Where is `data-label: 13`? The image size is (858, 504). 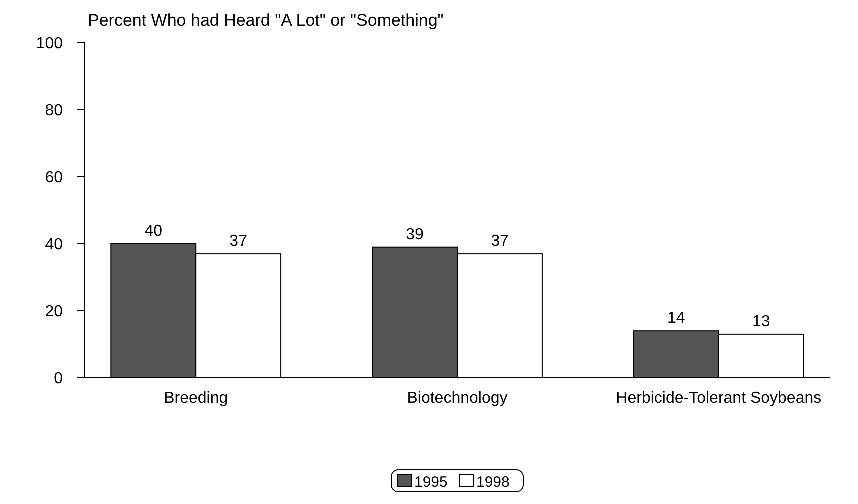 data-label: 13 is located at coordinates (761, 321).